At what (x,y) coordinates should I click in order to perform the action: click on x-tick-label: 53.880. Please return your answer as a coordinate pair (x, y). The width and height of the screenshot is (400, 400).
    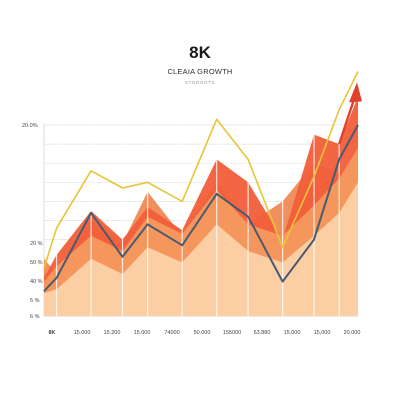
    Looking at the image, I should click on (262, 333).